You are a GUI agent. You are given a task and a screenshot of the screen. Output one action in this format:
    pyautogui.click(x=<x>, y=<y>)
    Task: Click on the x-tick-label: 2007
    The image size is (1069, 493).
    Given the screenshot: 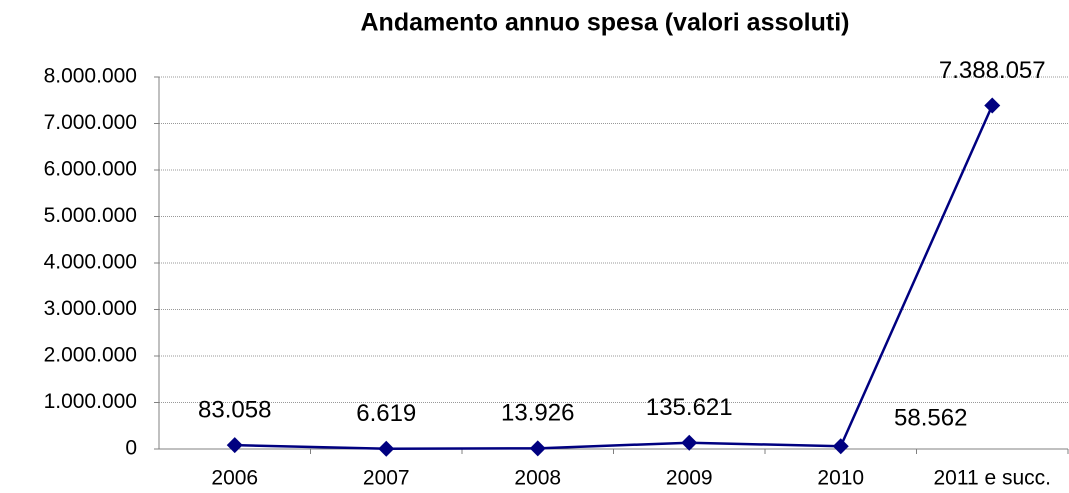 What is the action you would take?
    pyautogui.click(x=386, y=478)
    